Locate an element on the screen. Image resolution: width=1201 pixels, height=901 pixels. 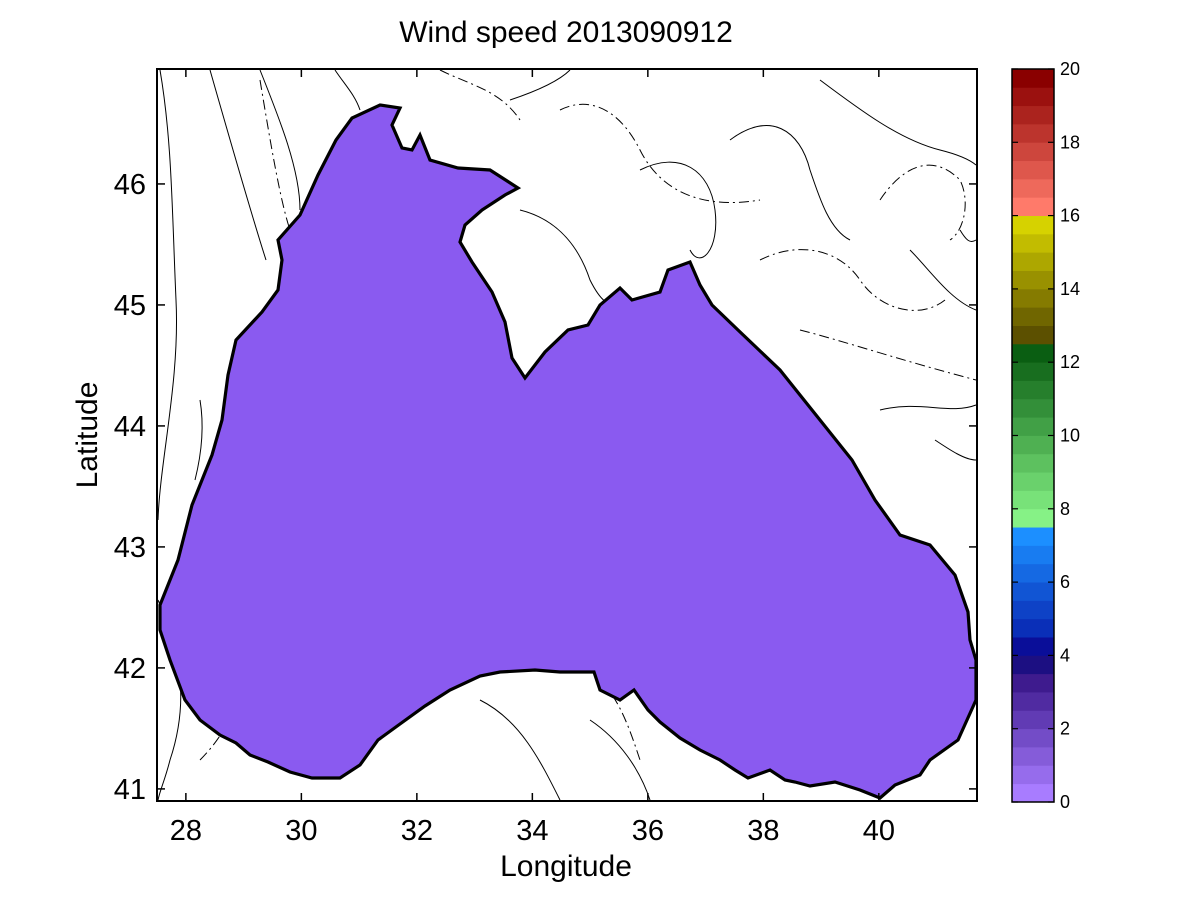
x-tick-label: 34 is located at coordinates (532, 831).